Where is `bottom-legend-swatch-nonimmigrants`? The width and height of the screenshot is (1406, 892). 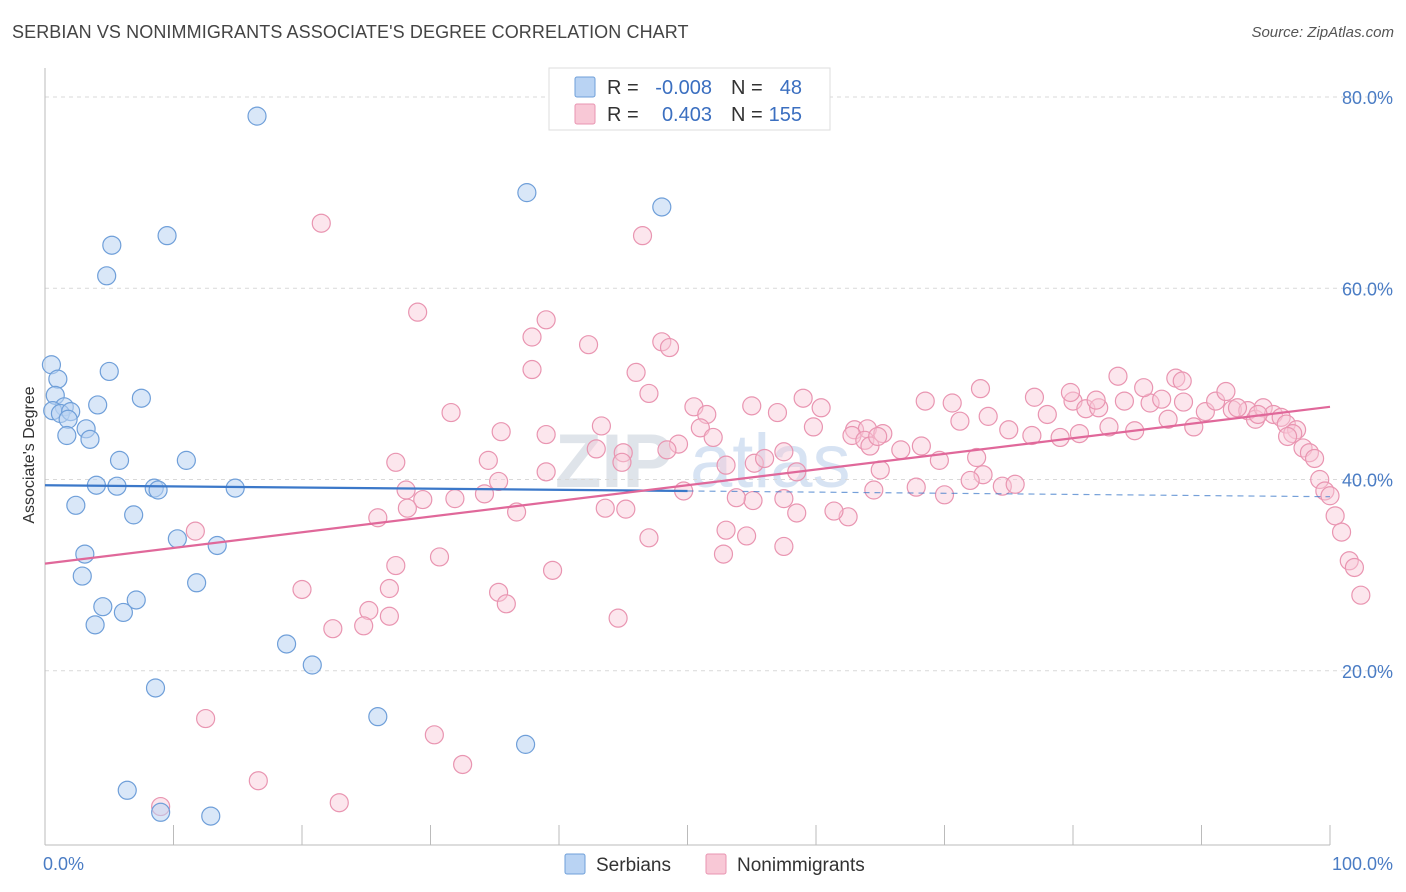 bottom-legend-swatch-nonimmigrants is located at coordinates (716, 864).